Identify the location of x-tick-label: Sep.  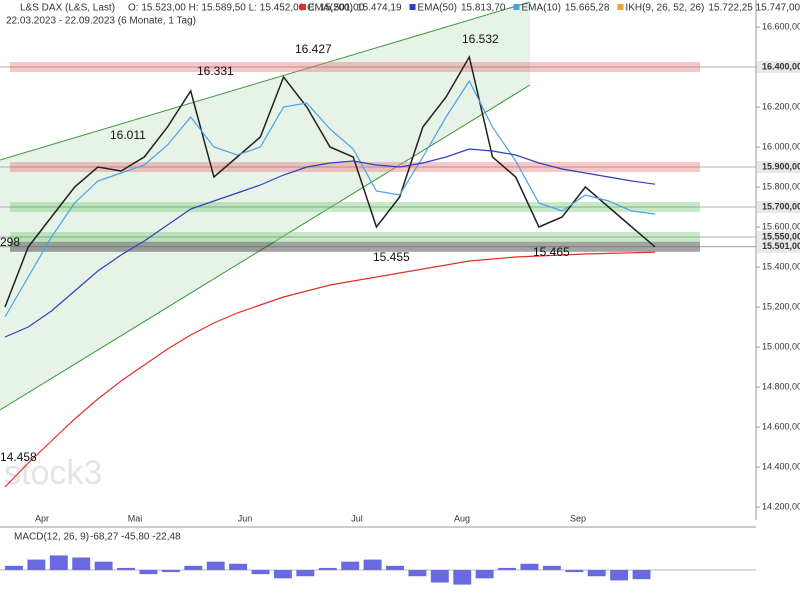
(578, 518).